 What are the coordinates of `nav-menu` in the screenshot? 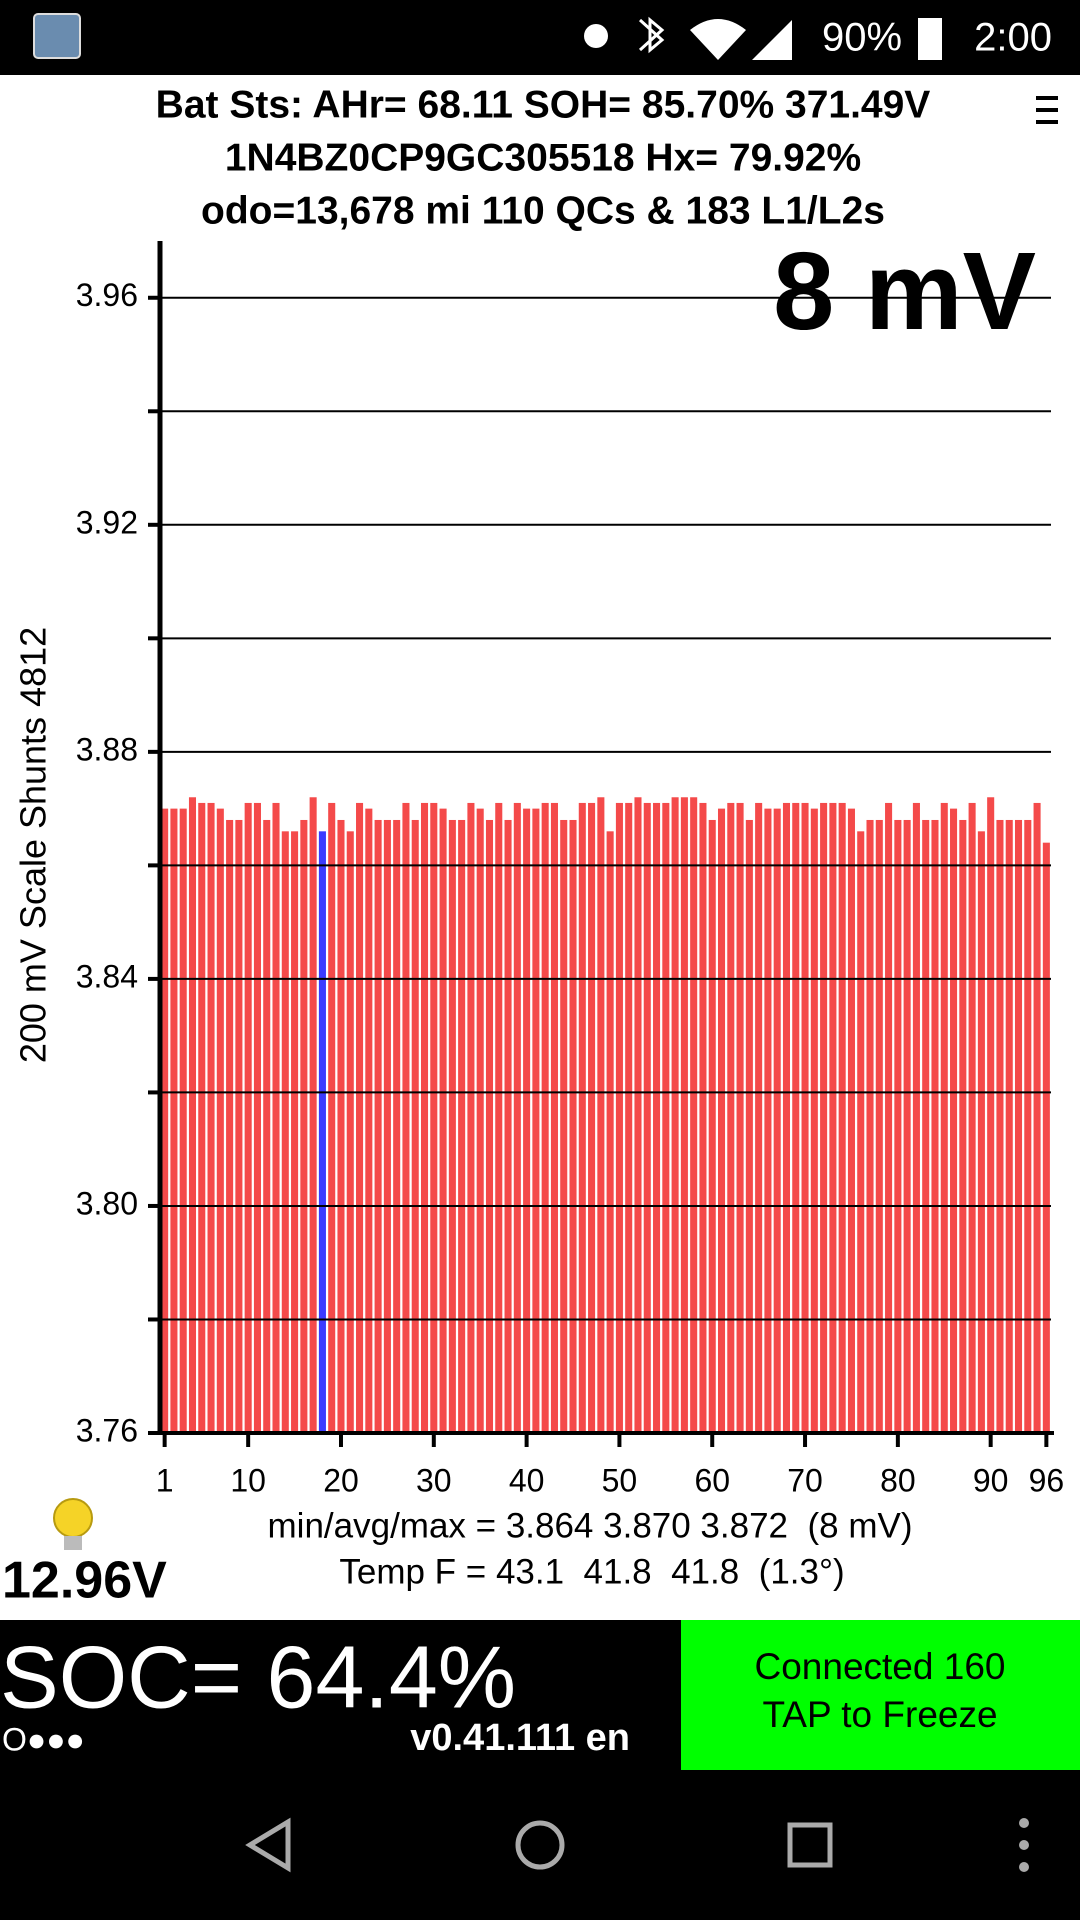 It's located at (1024, 1845).